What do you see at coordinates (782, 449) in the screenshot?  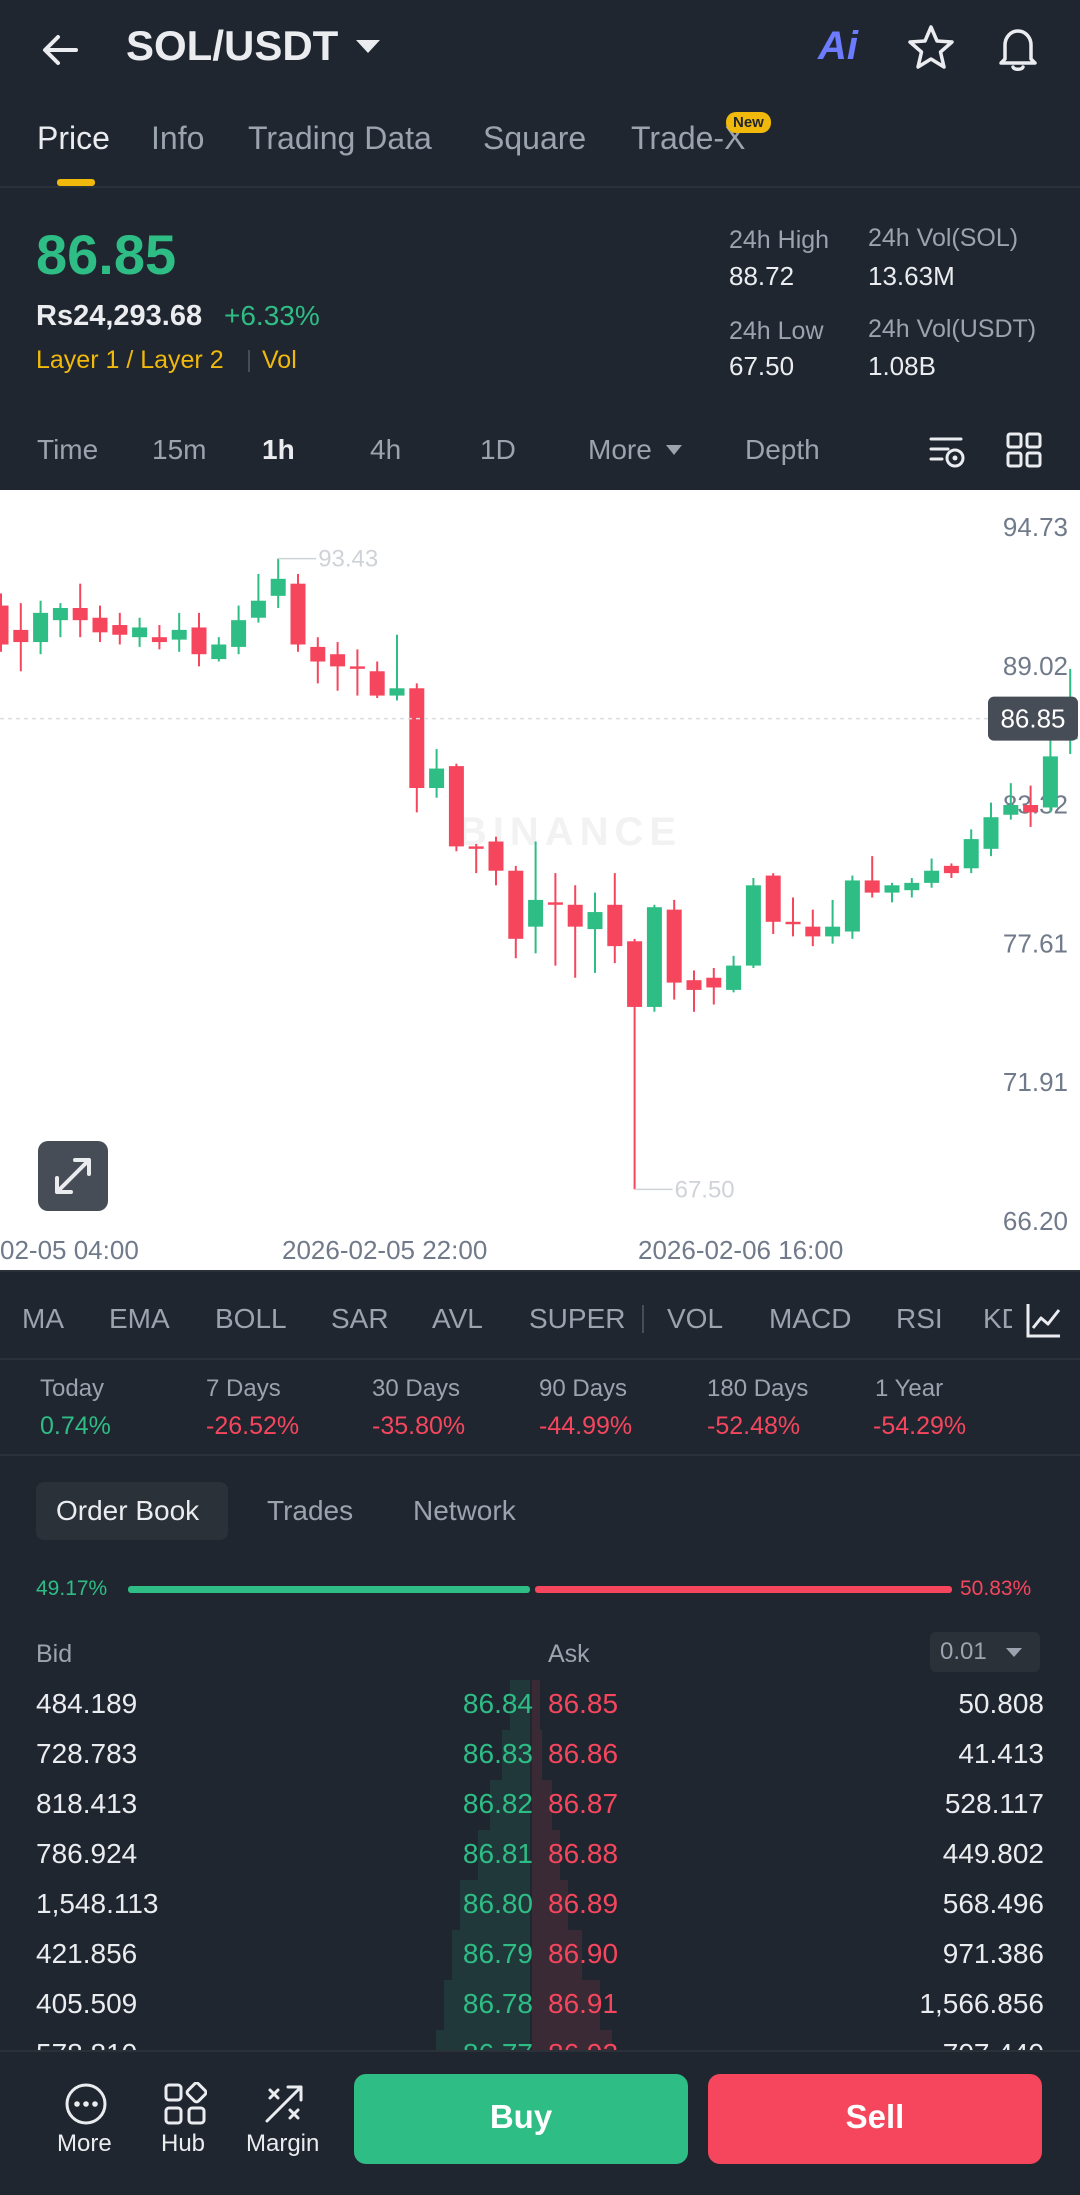 I see `depth-button: Depth` at bounding box center [782, 449].